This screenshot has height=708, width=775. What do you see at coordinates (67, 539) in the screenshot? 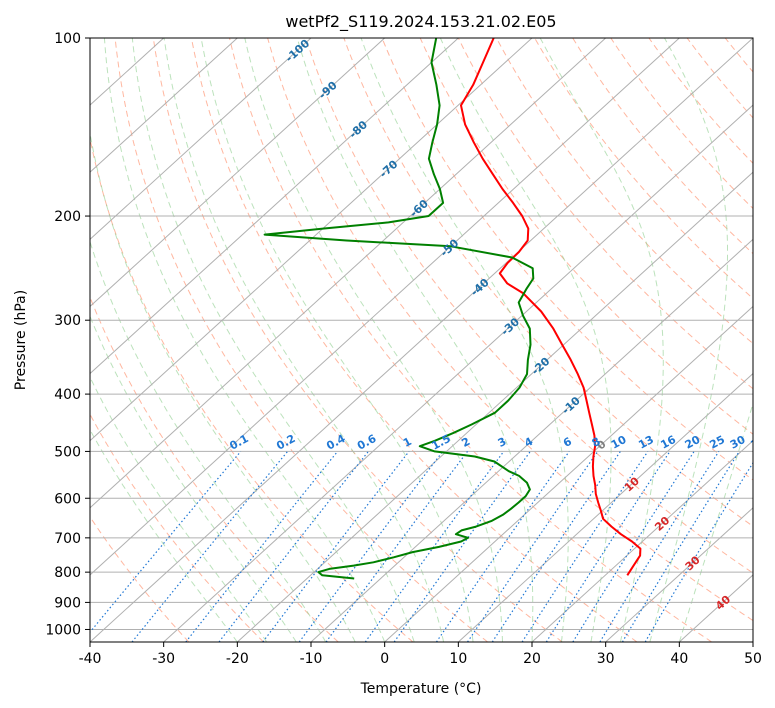
I see `y-tick-label: 700` at bounding box center [67, 539].